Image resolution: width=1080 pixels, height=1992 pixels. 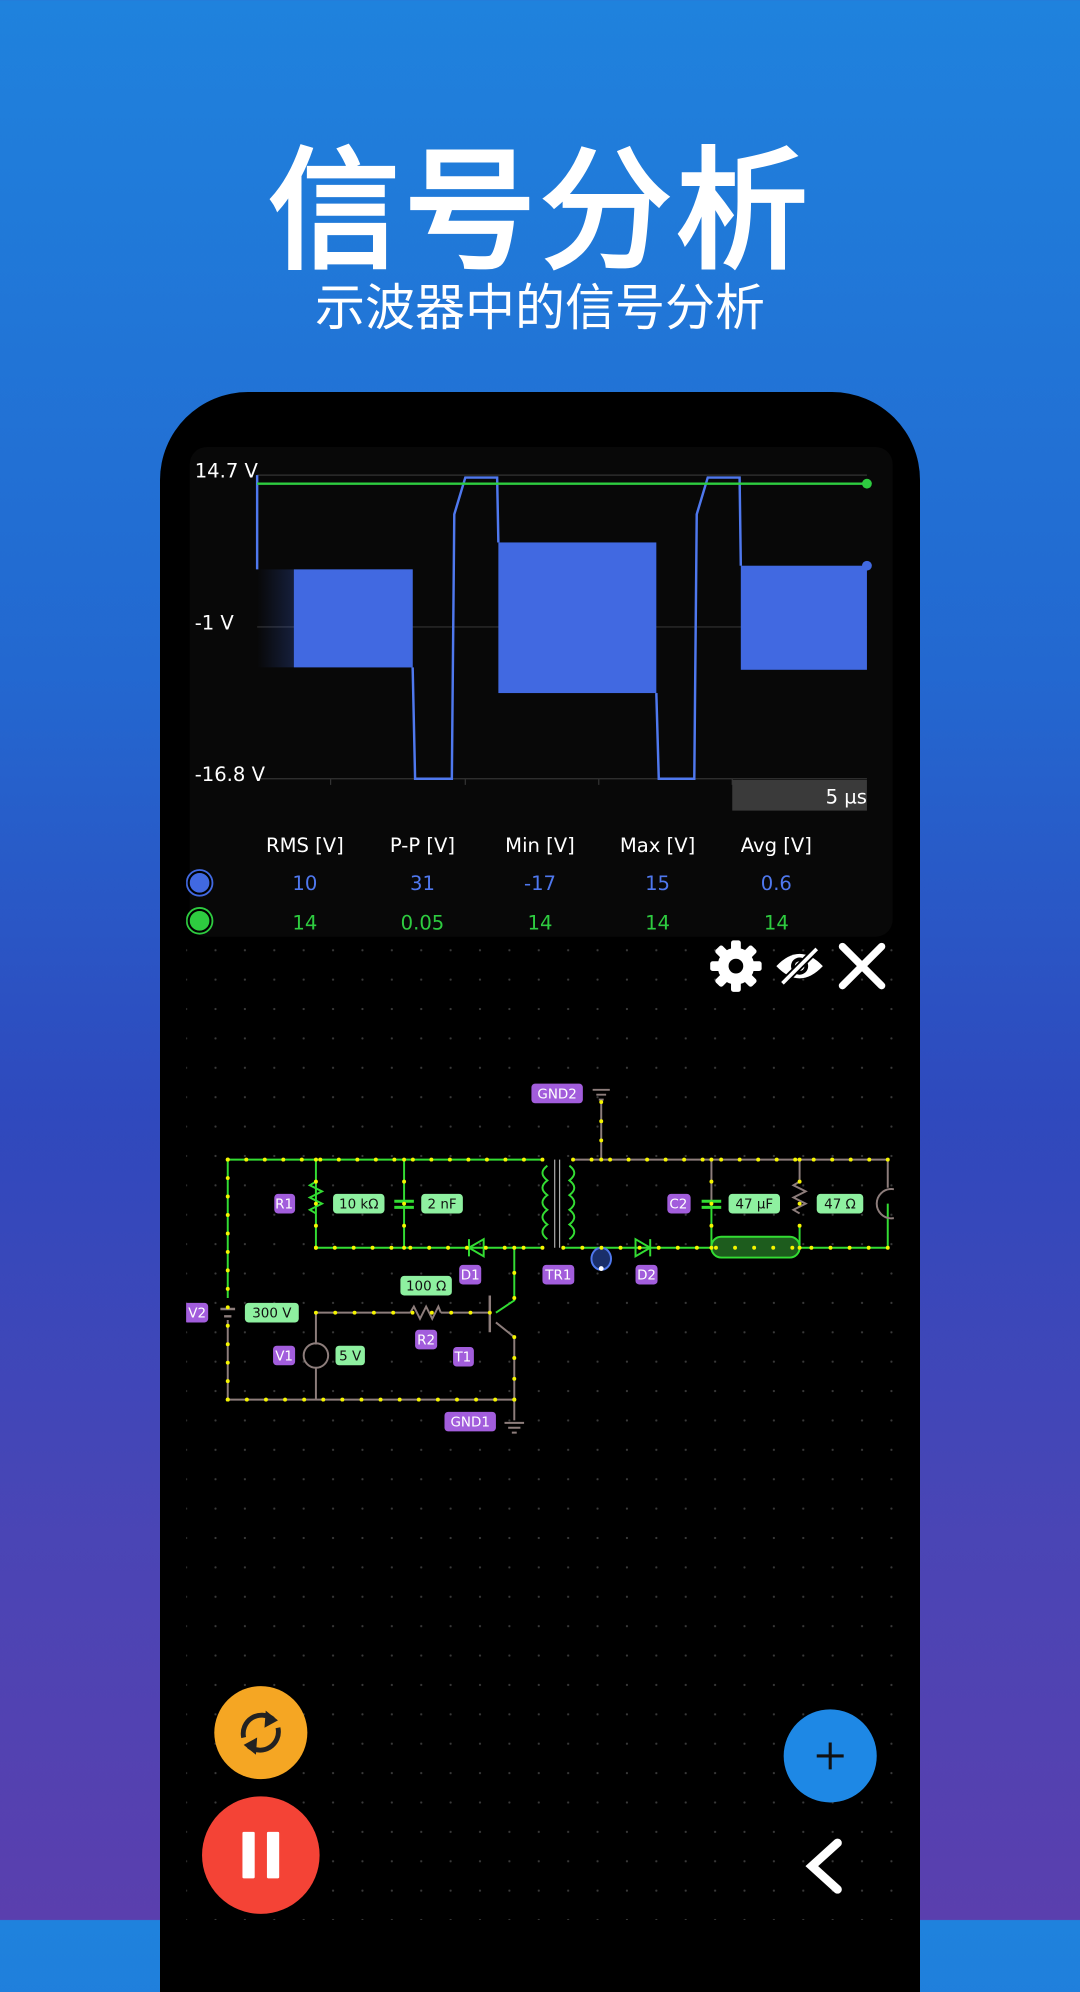 What do you see at coordinates (643, 1248) in the screenshot?
I see `diode-d2` at bounding box center [643, 1248].